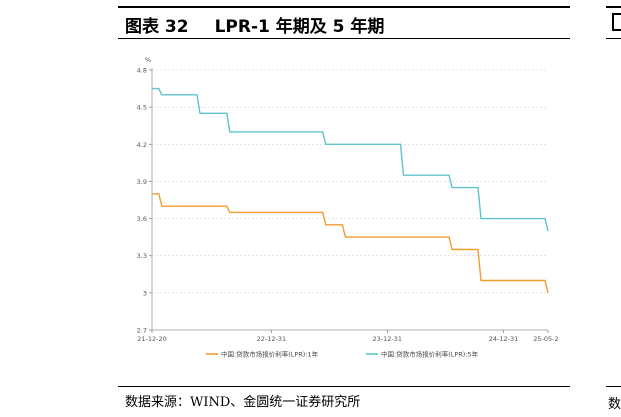 This screenshot has width=621, height=417. Describe the element at coordinates (344, 386) in the screenshot. I see `source-rule` at that location.